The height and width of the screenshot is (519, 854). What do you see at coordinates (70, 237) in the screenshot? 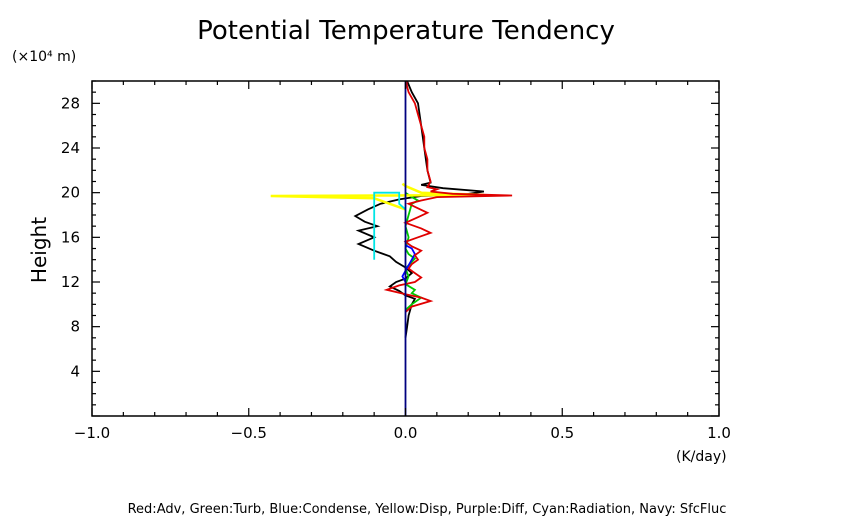
I see `y-tick-label: 16` at bounding box center [70, 237].